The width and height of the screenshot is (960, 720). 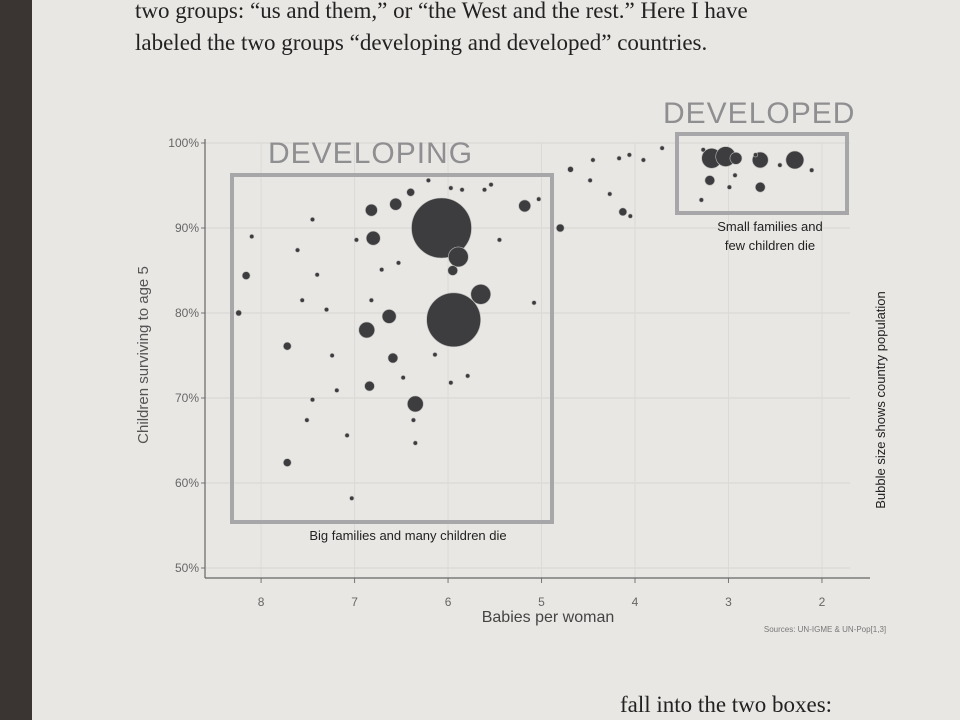 What do you see at coordinates (448, 602) in the screenshot?
I see `x-tick-label: 6` at bounding box center [448, 602].